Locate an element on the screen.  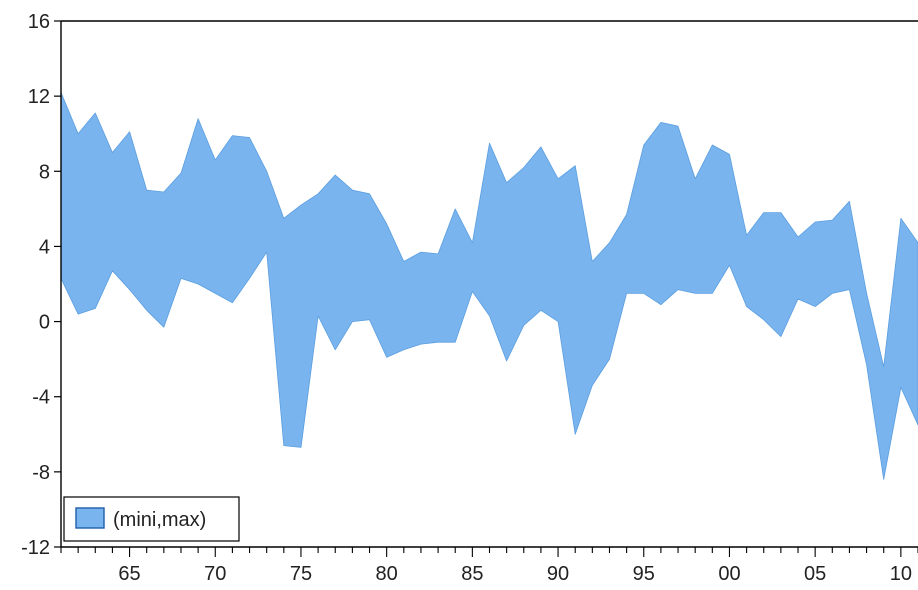
y-tick-label: 16 is located at coordinates (39, 22).